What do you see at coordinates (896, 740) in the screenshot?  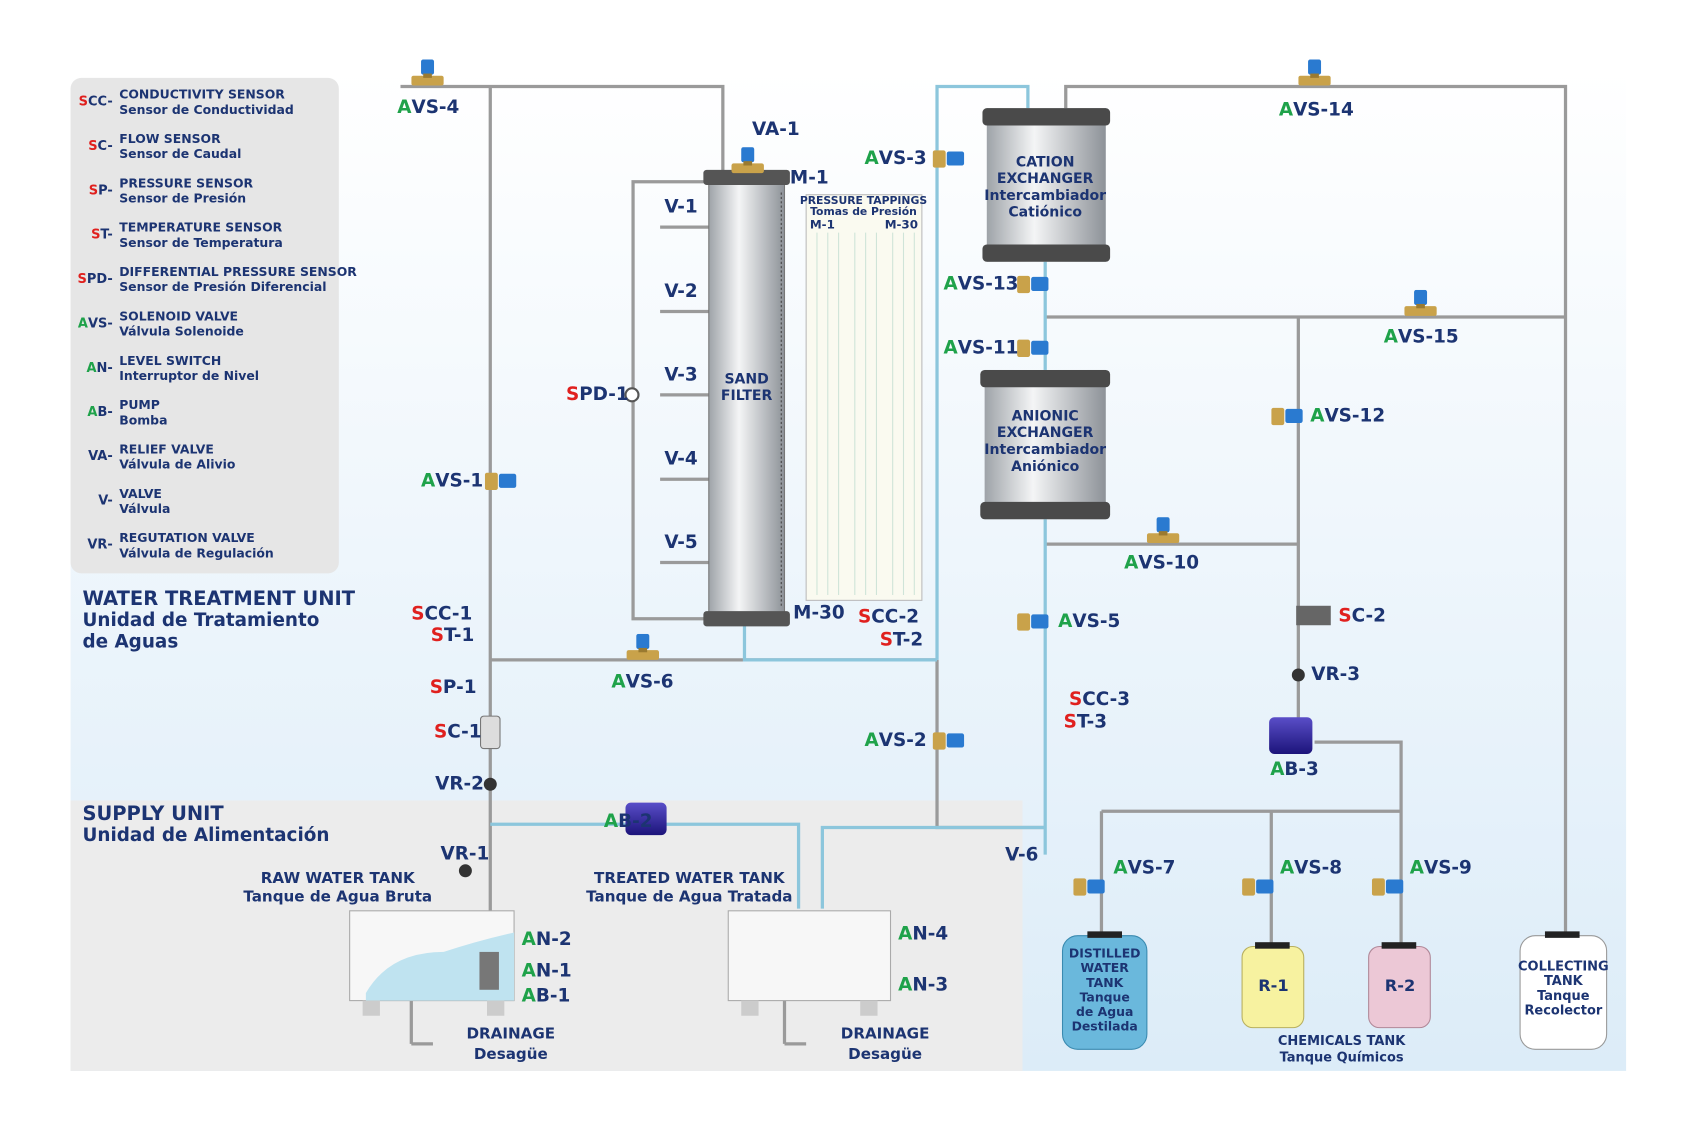 I see `component-tag: AVS-2` at bounding box center [896, 740].